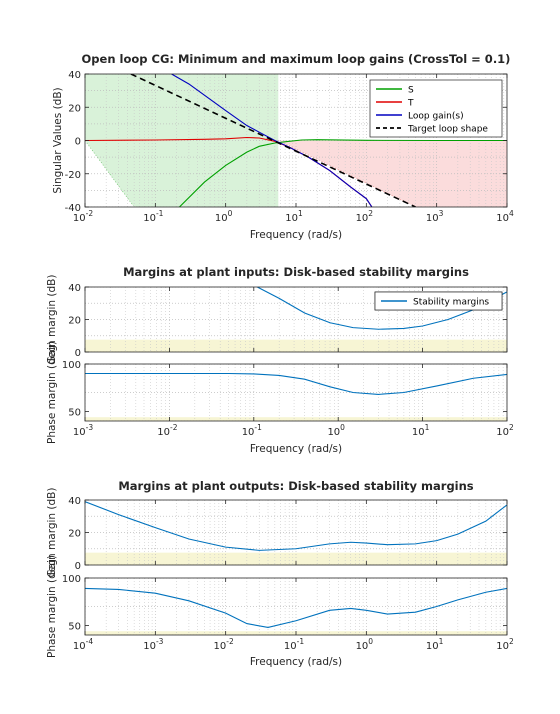 The image size is (560, 714). I want to click on x-tick-exponent: -4, so click(90, 641).